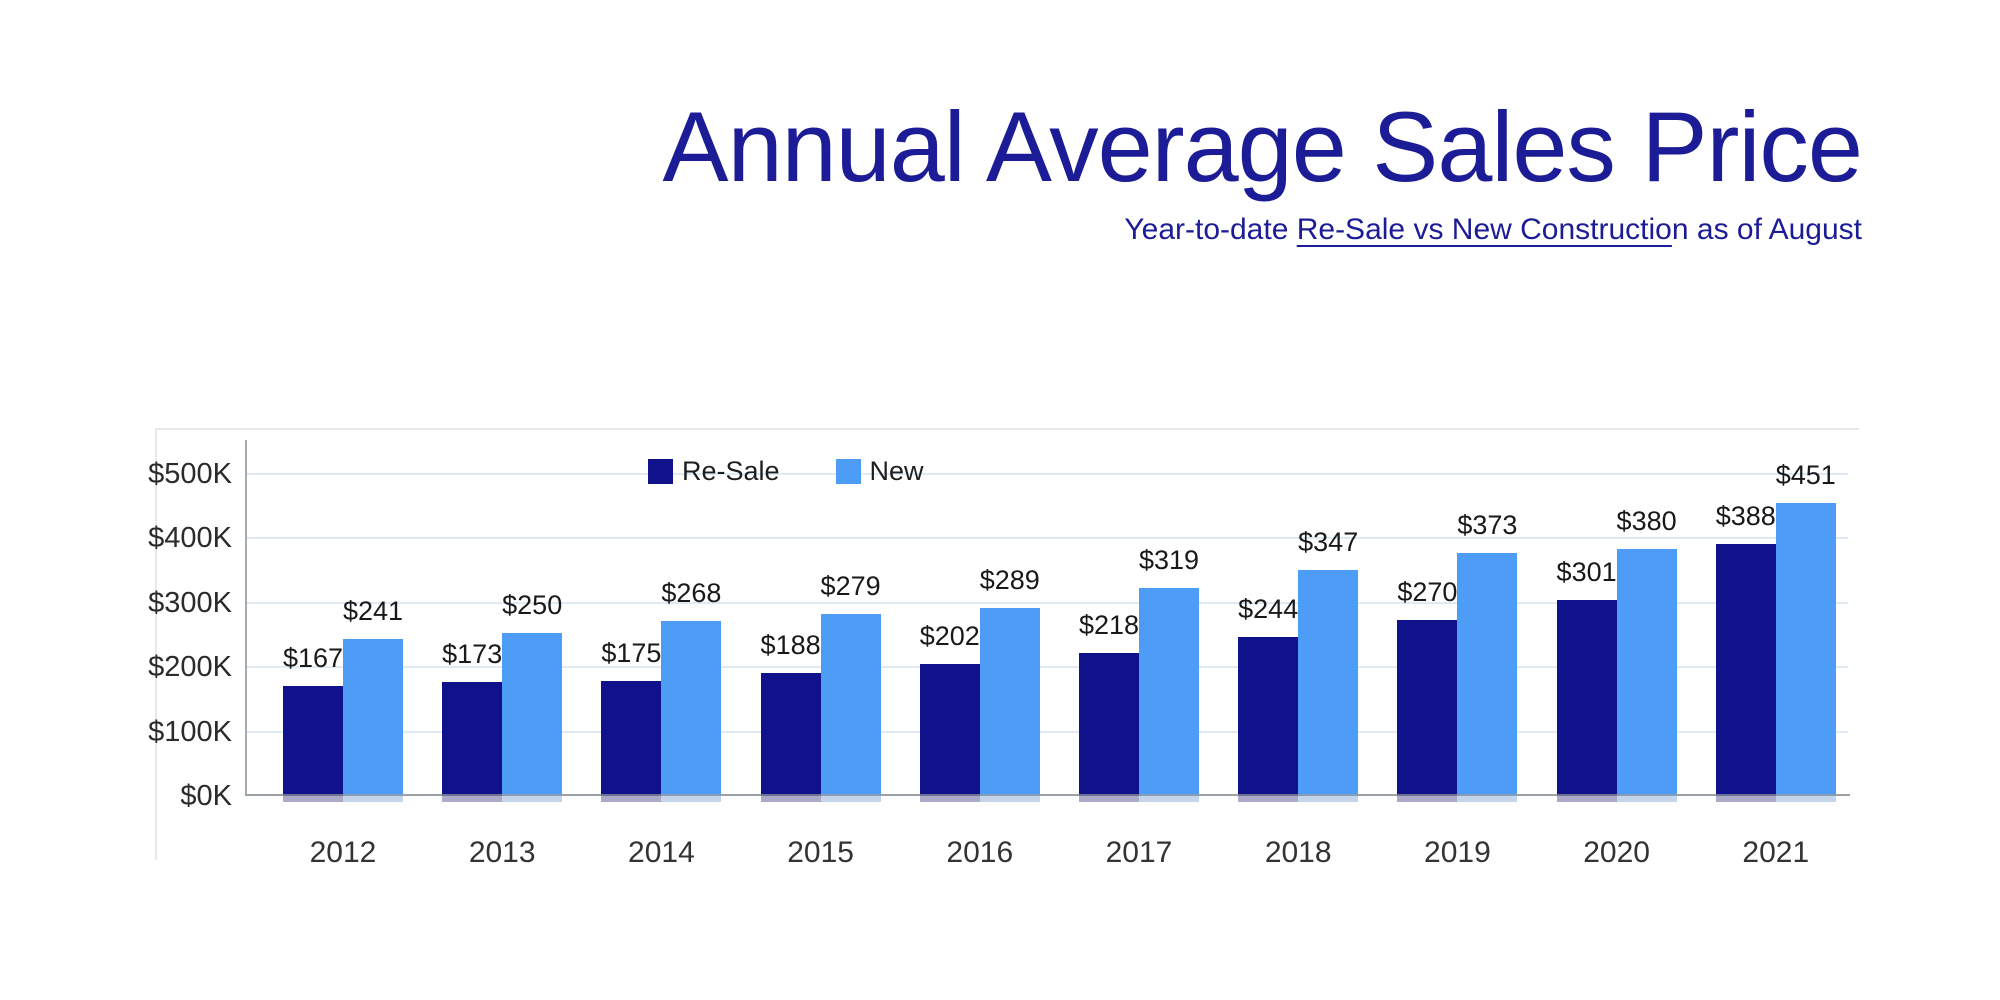 The image size is (2000, 1000). What do you see at coordinates (1616, 852) in the screenshot?
I see `x-tick-2020: 2020` at bounding box center [1616, 852].